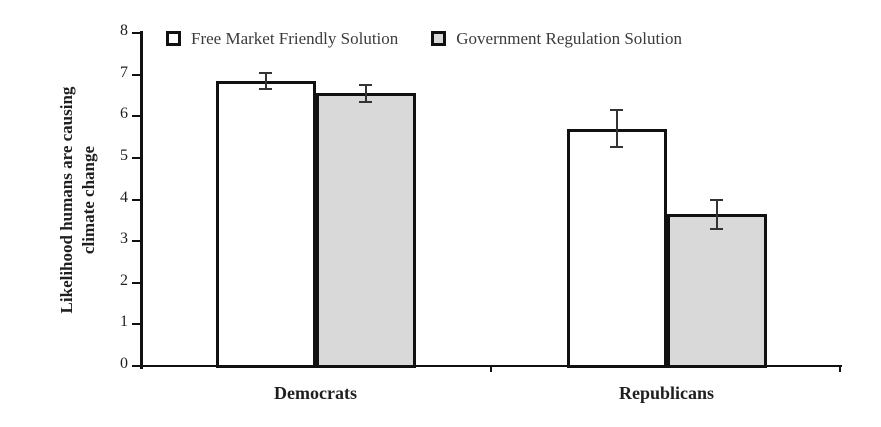  I want to click on x-category-label-democrats: Democrats, so click(315, 393).